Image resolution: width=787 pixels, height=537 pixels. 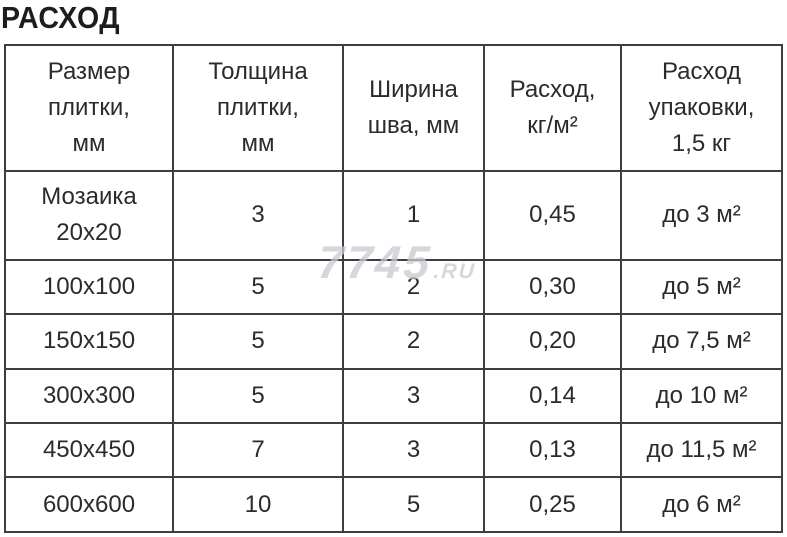 I want to click on cell-consumption: 0,30, so click(x=552, y=287).